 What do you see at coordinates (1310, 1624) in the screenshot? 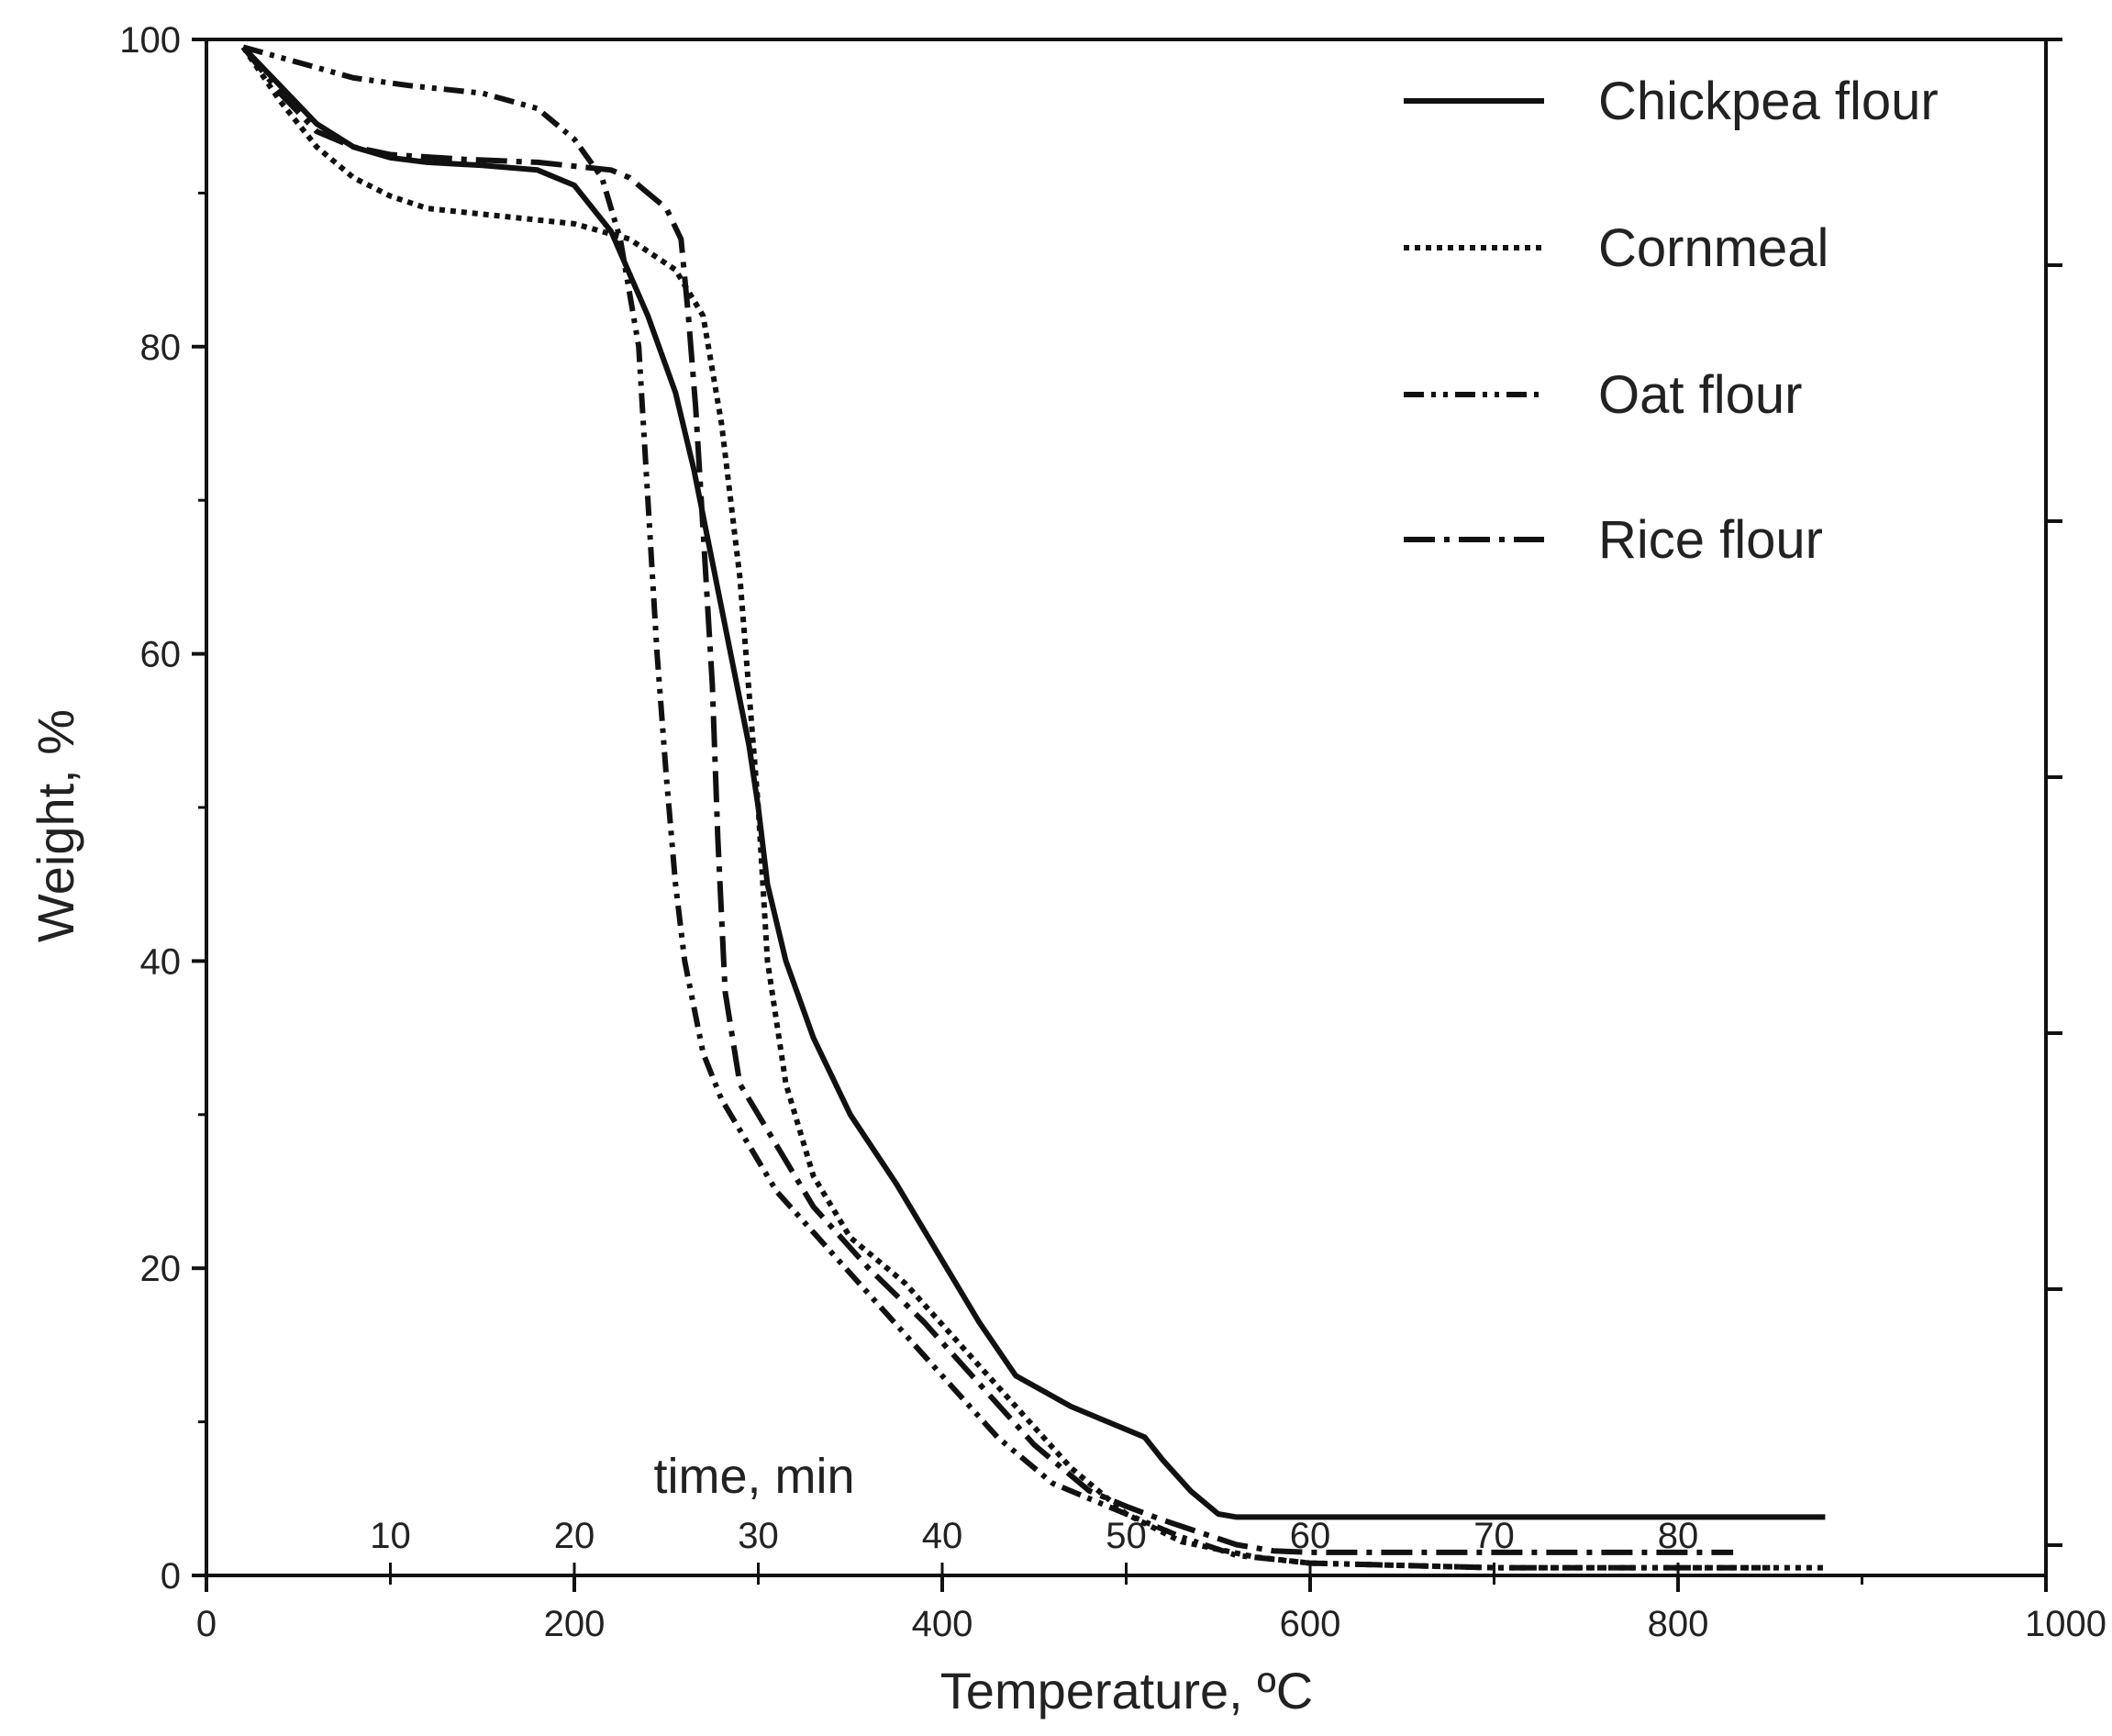
I see `x-tick-label: 600` at bounding box center [1310, 1624].